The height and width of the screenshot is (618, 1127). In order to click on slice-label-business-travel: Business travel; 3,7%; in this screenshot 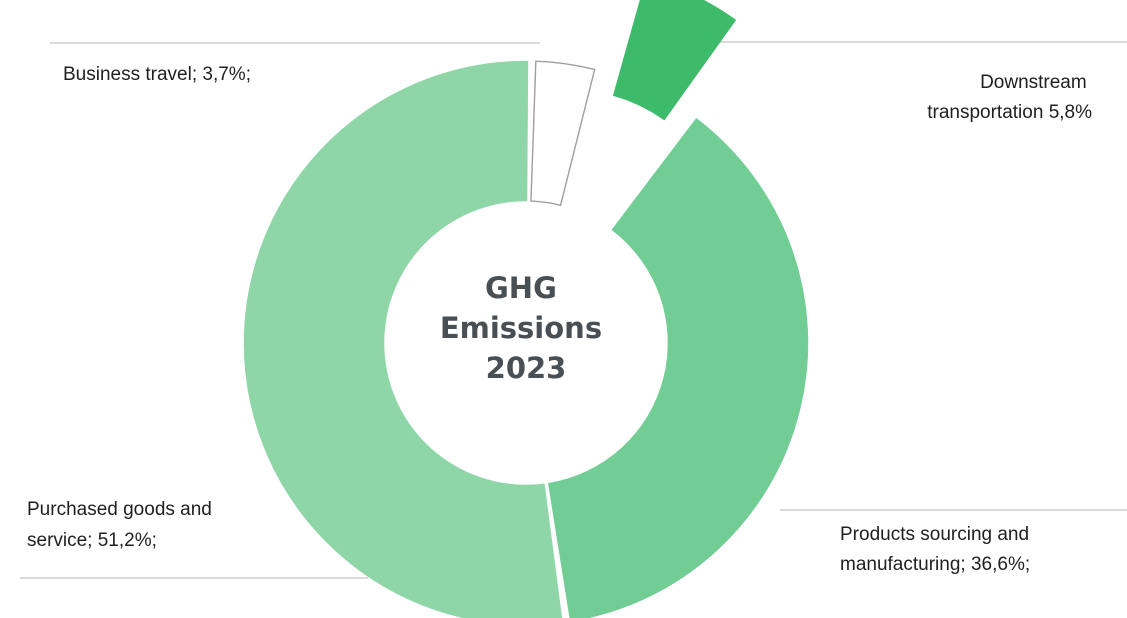, I will do `click(157, 74)`.